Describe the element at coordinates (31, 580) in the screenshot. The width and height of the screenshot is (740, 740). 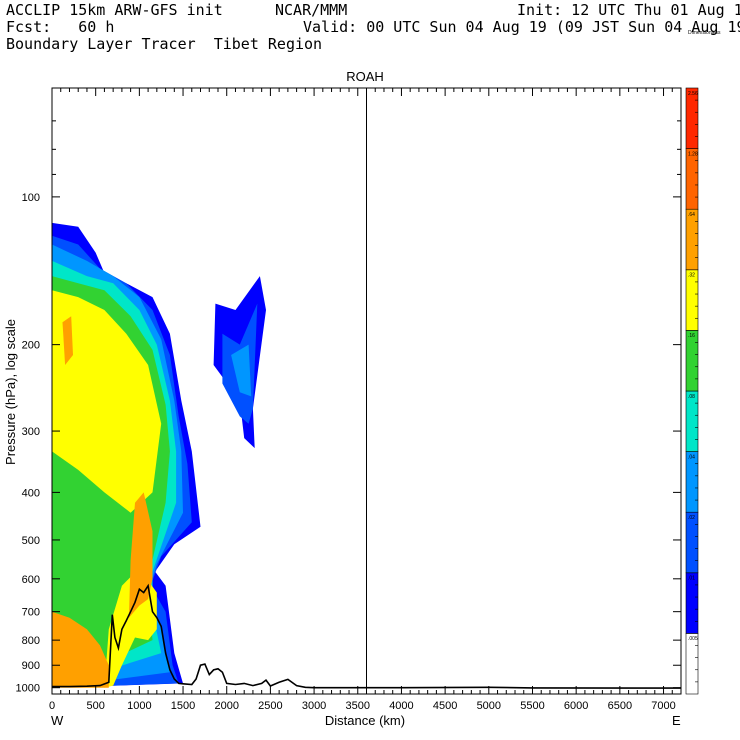
I see `y-tick-label-600: 600` at that location.